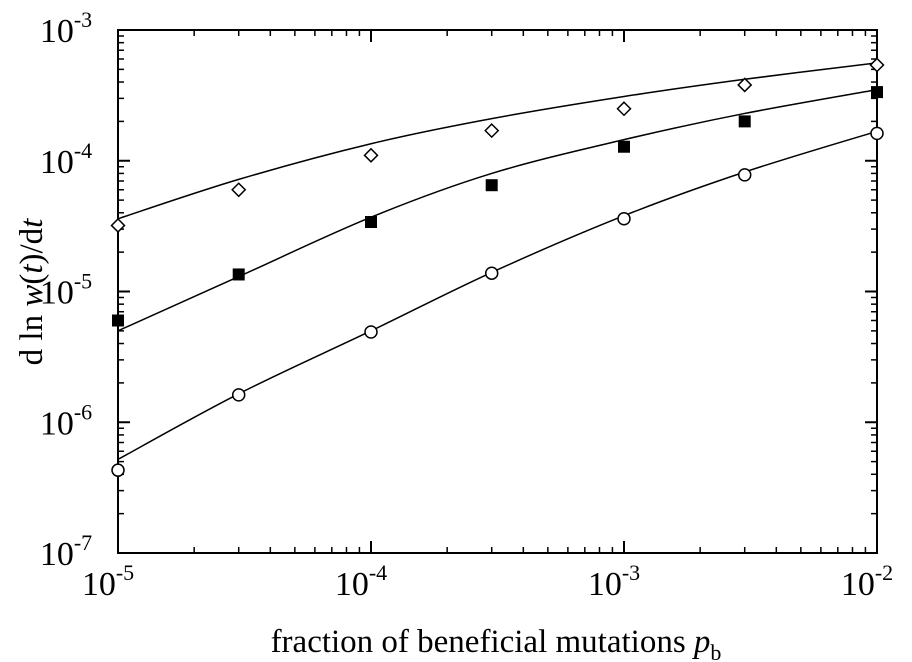 The width and height of the screenshot is (912, 662). What do you see at coordinates (108, 581) in the screenshot?
I see `x-tick-label: 10⁻⁵` at bounding box center [108, 581].